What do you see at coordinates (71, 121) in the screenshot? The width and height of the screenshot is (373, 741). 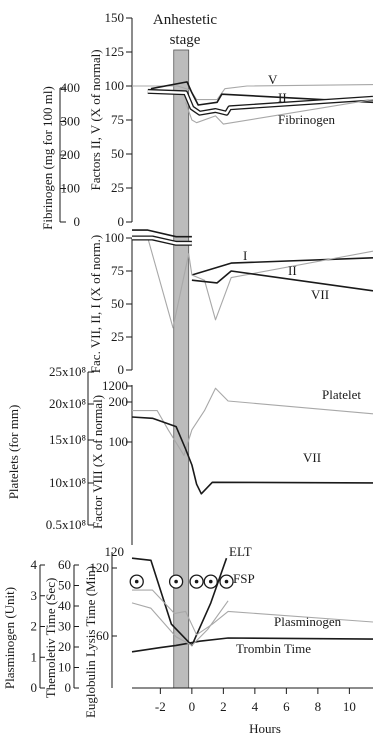 I see `fibrinogen-tick-label: 300` at bounding box center [71, 121].